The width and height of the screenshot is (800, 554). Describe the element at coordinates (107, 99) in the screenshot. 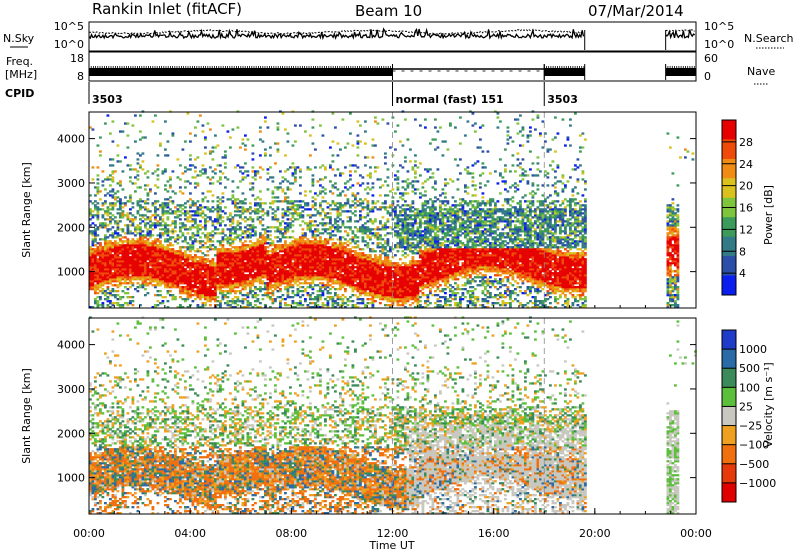

I see `cpid-entry: 3503` at that location.